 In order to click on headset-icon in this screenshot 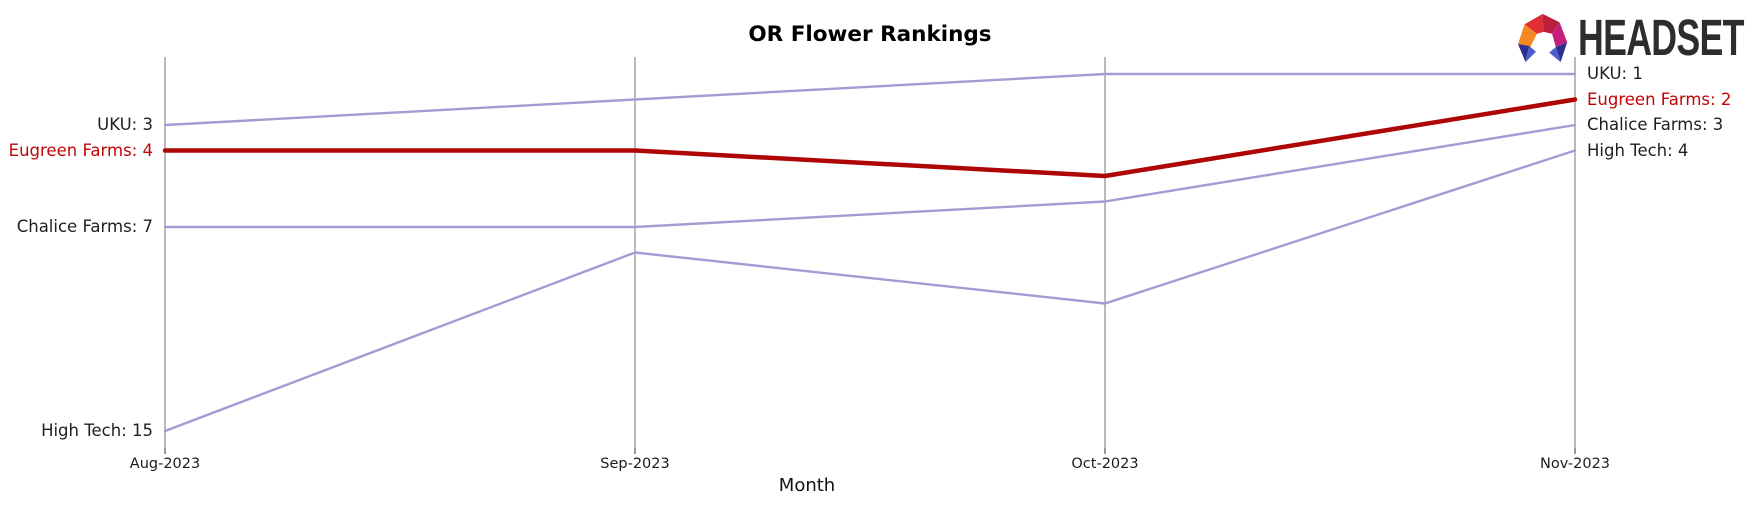, I will do `click(1543, 38)`.